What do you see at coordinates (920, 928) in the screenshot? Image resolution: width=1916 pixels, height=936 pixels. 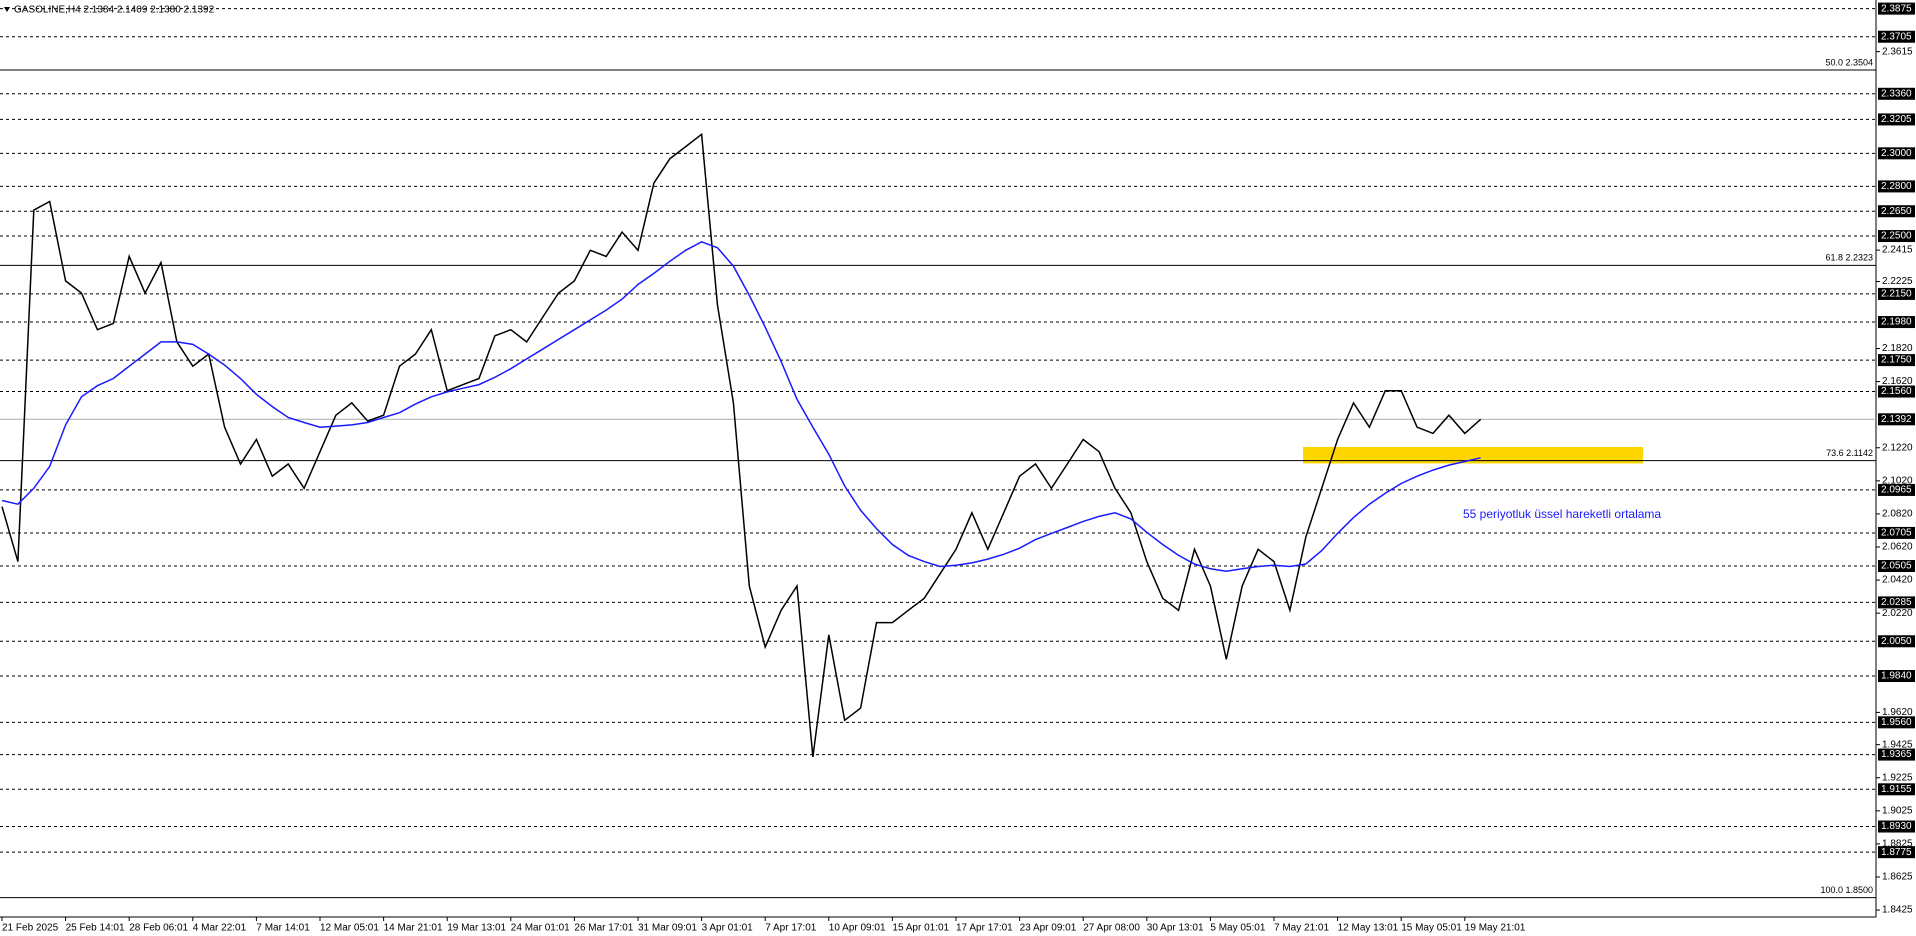 I see `x-tick-label: 15 Apr 01:01` at bounding box center [920, 928].